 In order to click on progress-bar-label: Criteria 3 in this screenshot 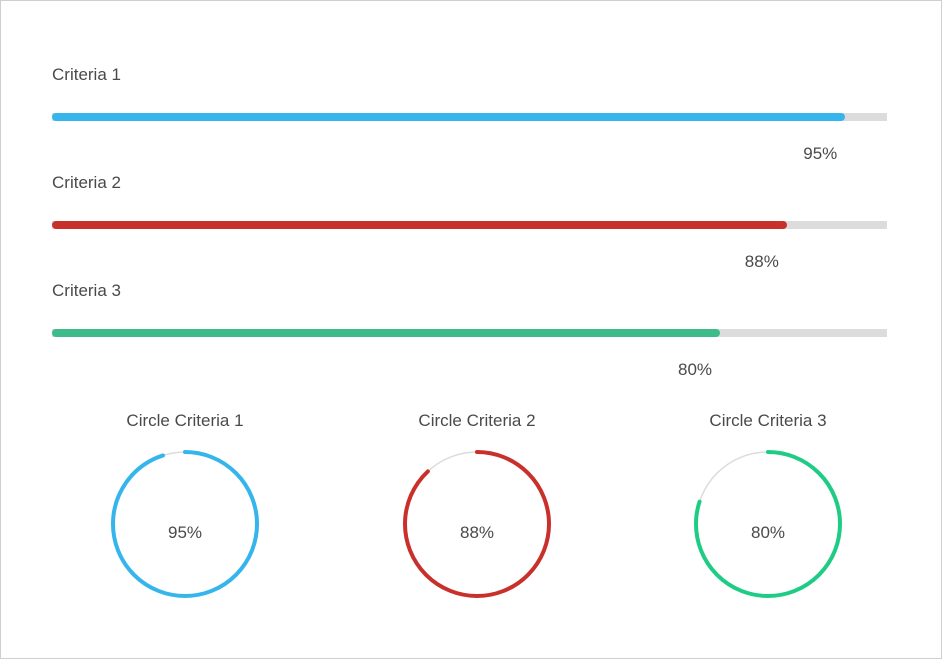, I will do `click(86, 290)`.